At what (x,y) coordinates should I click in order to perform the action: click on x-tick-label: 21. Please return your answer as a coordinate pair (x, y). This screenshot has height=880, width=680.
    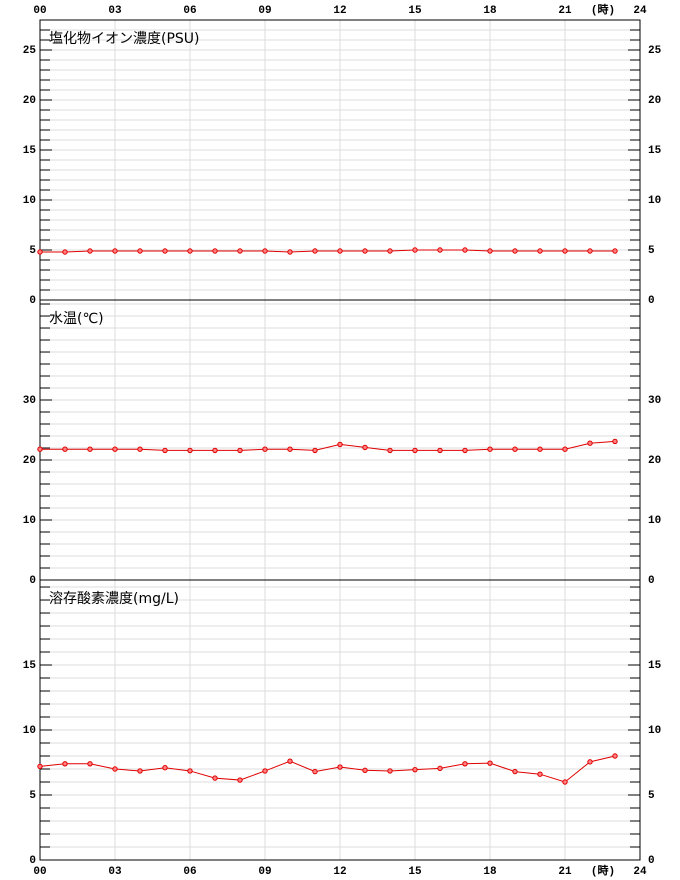
    Looking at the image, I should click on (565, 11).